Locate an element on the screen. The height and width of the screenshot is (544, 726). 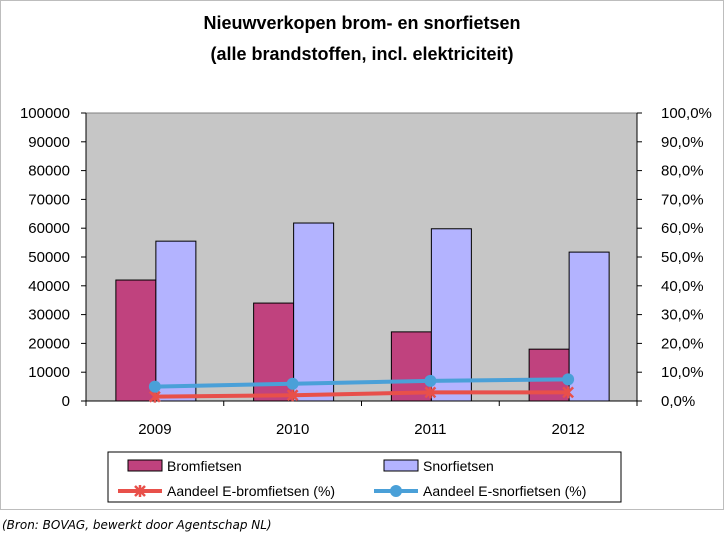
line-aandeel-e-bromfietsen is located at coordinates (361, 394).